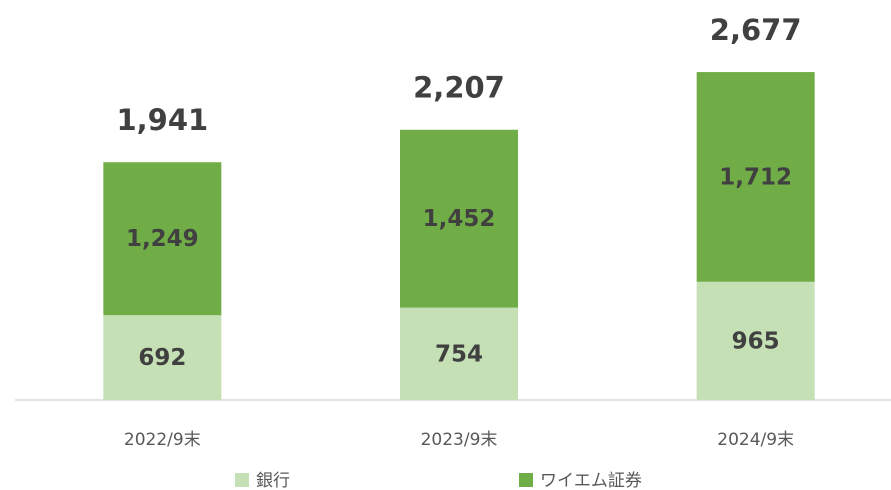  I want to click on total-label: 2,207, so click(459, 88).